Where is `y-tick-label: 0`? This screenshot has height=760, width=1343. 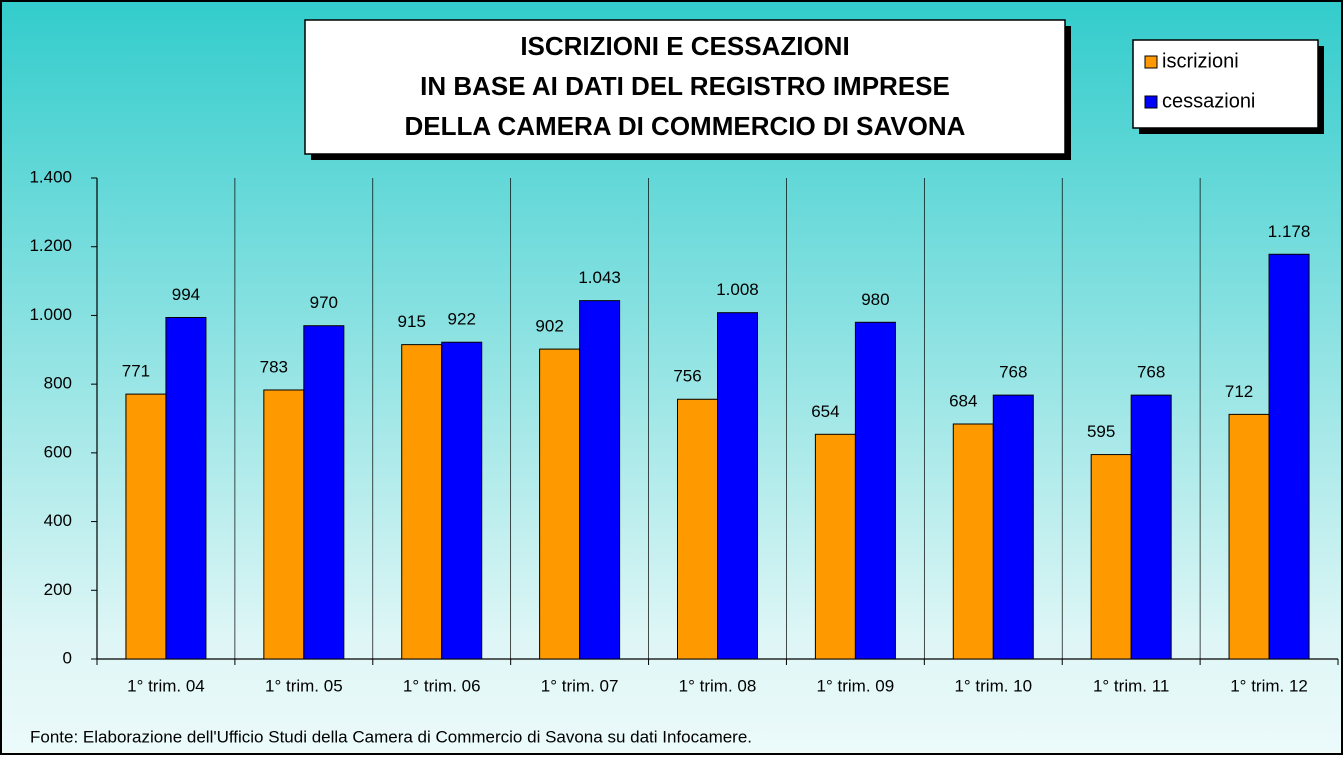
y-tick-label: 0 is located at coordinates (67, 657).